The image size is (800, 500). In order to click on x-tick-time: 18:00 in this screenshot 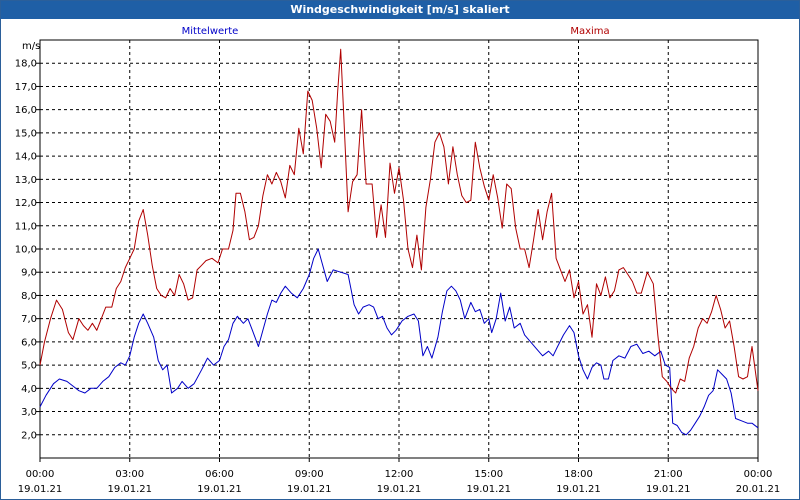, I will do `click(578, 474)`.